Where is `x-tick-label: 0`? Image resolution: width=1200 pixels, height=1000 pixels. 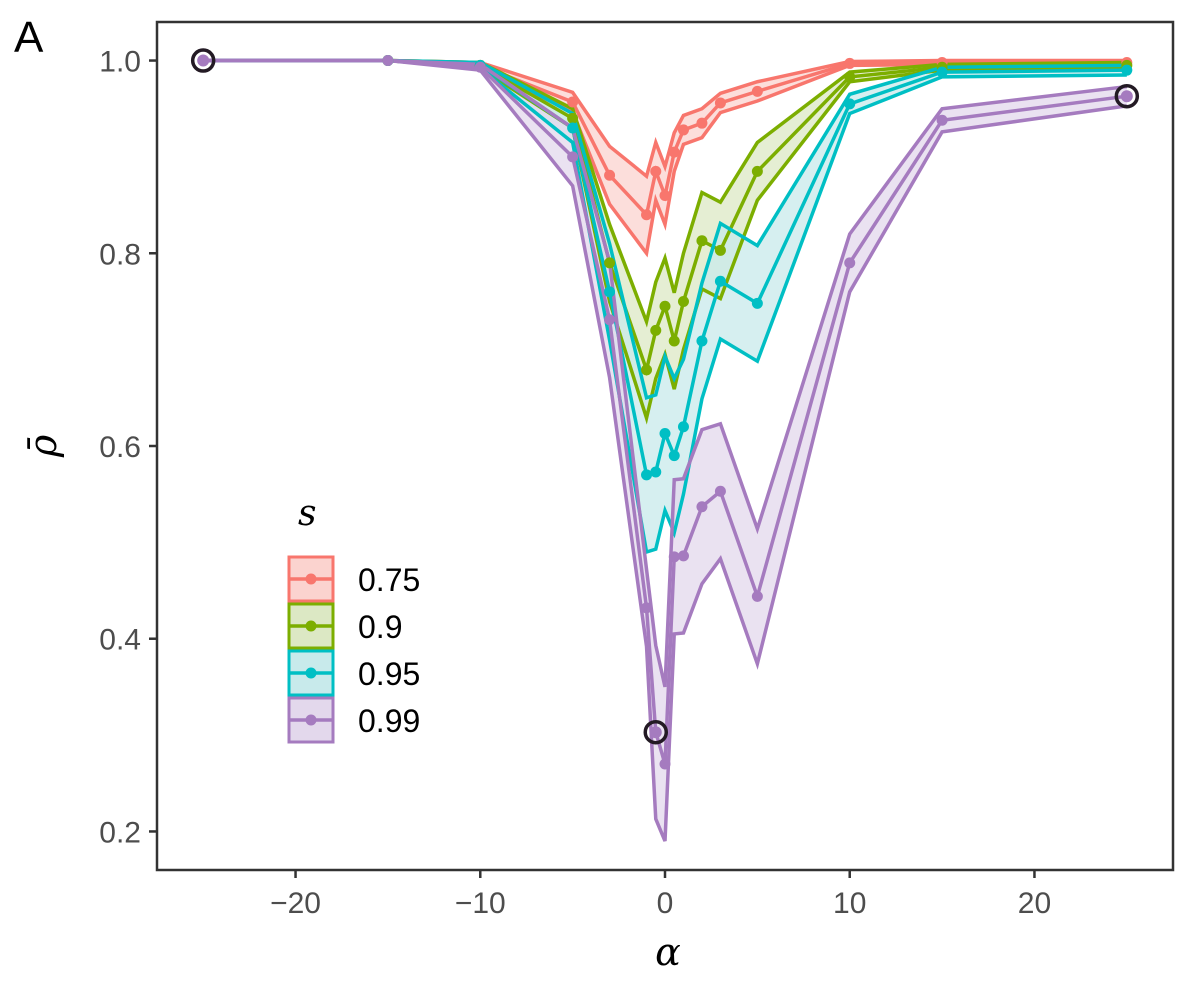
x-tick-label: 0 is located at coordinates (665, 903).